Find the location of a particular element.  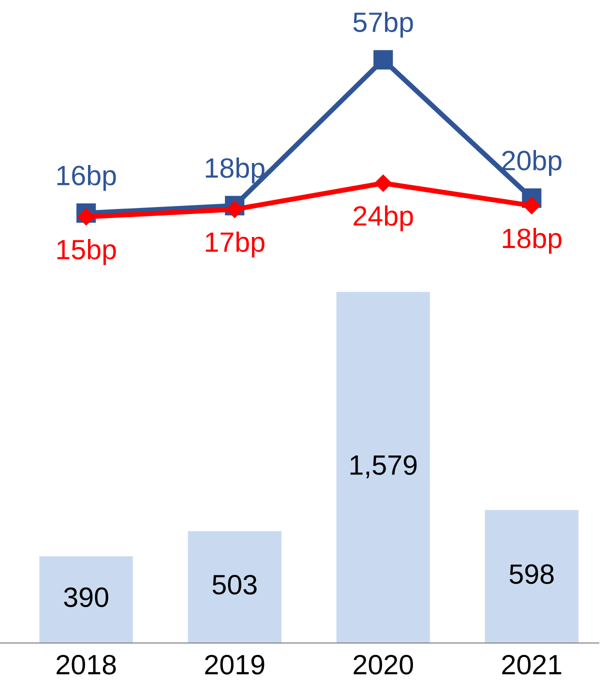

x-tick-label: 2021 is located at coordinates (532, 664).